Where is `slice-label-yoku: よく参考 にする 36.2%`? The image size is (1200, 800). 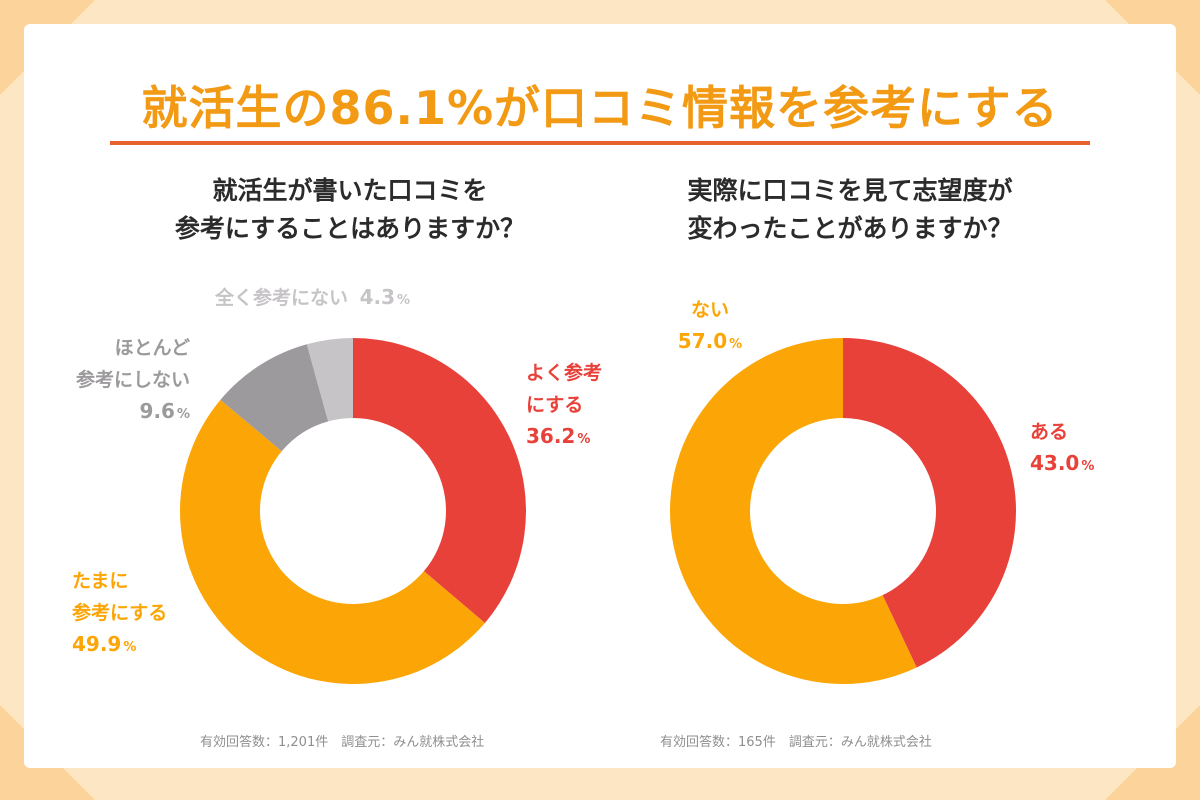 slice-label-yoku: よく参考 にする 36.2% is located at coordinates (564, 404).